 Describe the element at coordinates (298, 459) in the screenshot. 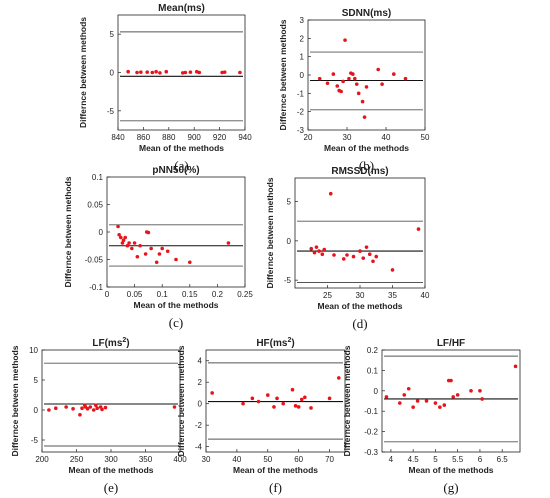

I see `x-tick-label: 60` at that location.